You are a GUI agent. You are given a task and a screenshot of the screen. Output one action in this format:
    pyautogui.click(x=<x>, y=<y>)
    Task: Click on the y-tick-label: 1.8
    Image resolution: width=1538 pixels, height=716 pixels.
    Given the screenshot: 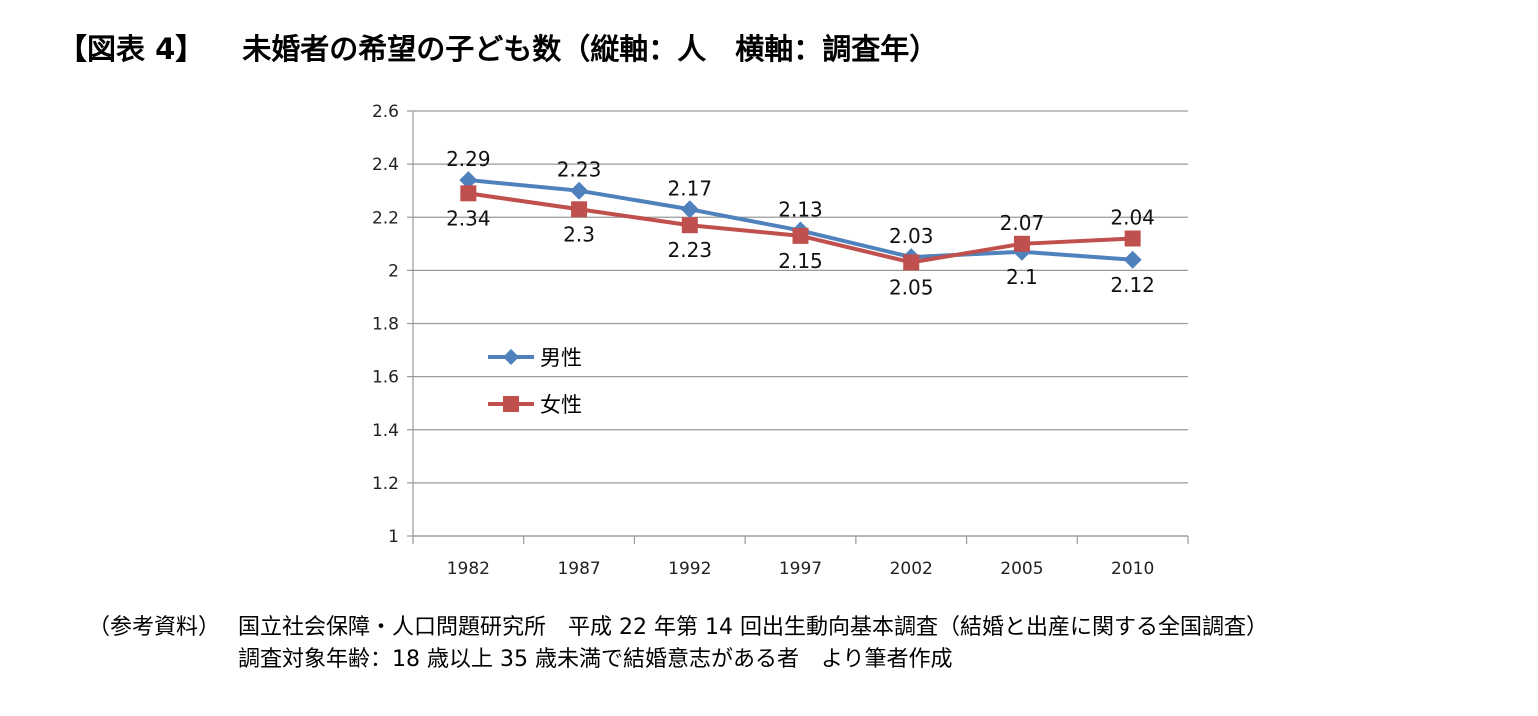 What is the action you would take?
    pyautogui.click(x=385, y=325)
    